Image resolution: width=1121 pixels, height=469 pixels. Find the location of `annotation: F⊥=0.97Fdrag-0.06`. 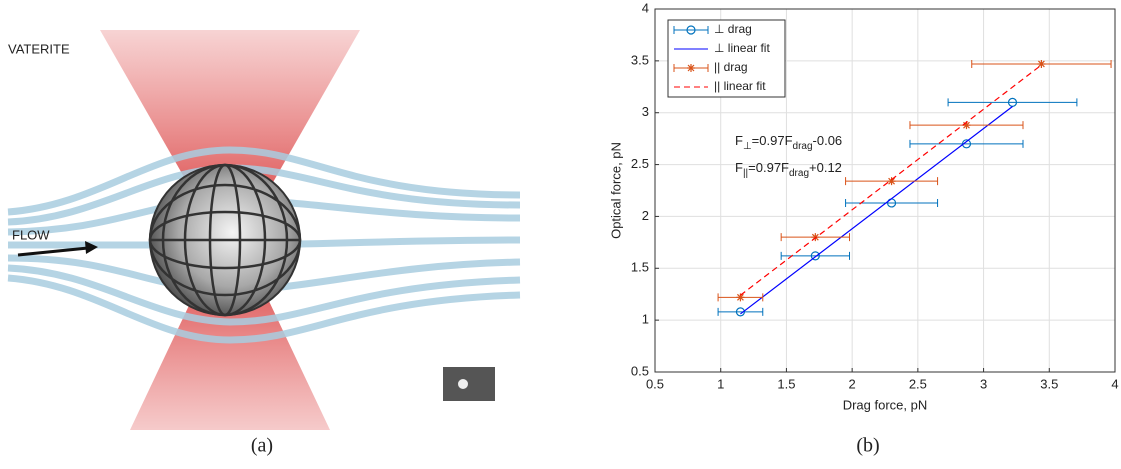

annotation: F⊥=0.97Fdrag-0.06 is located at coordinates (788, 142).